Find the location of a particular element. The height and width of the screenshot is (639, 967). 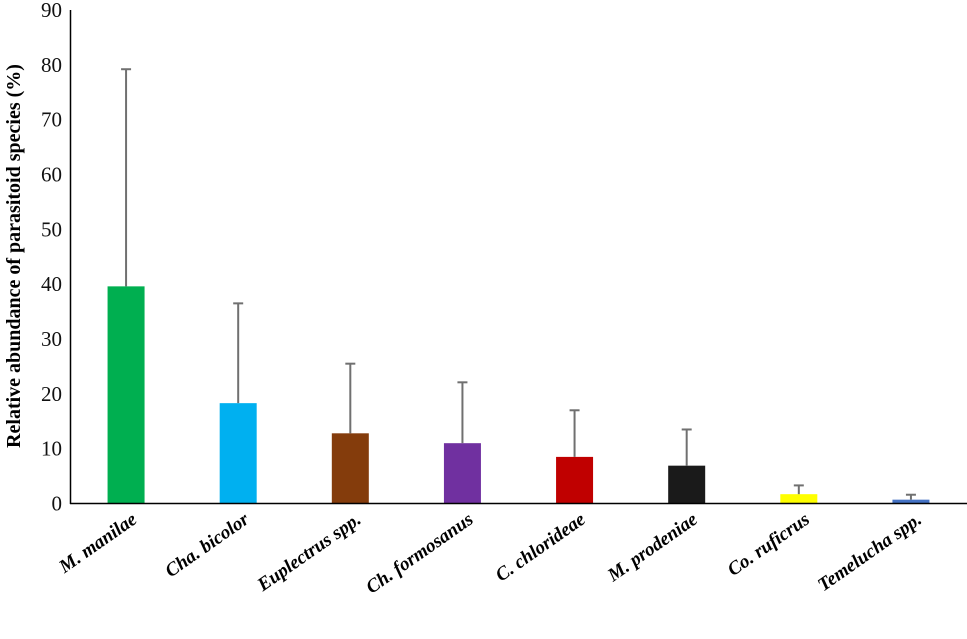

x-tick-label: Co. ruficrus is located at coordinates (769, 545).